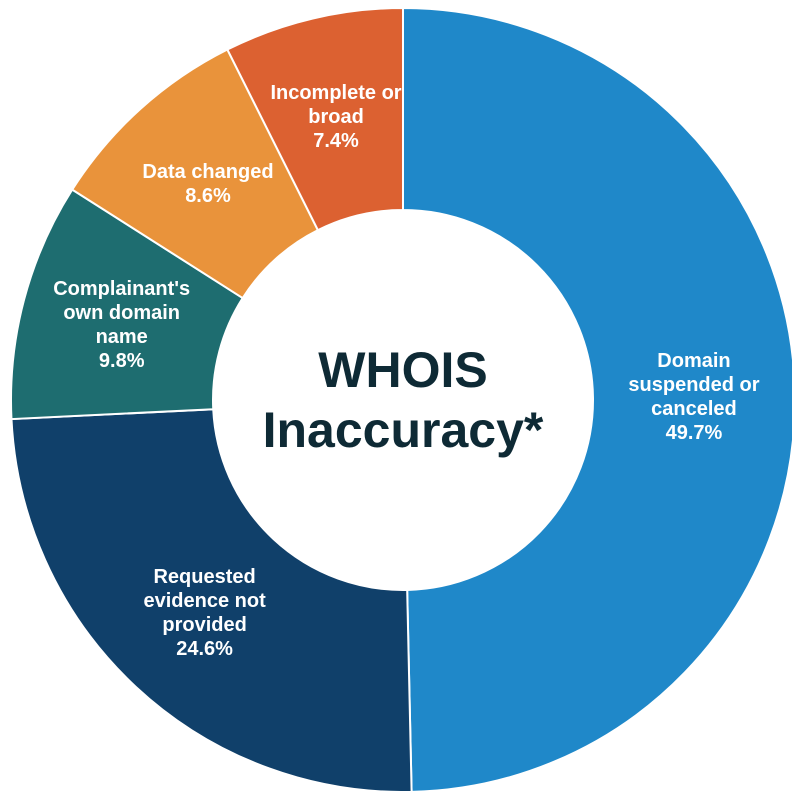 The image size is (792, 791). Describe the element at coordinates (204, 648) in the screenshot. I see `value-label: 24.6%` at that location.